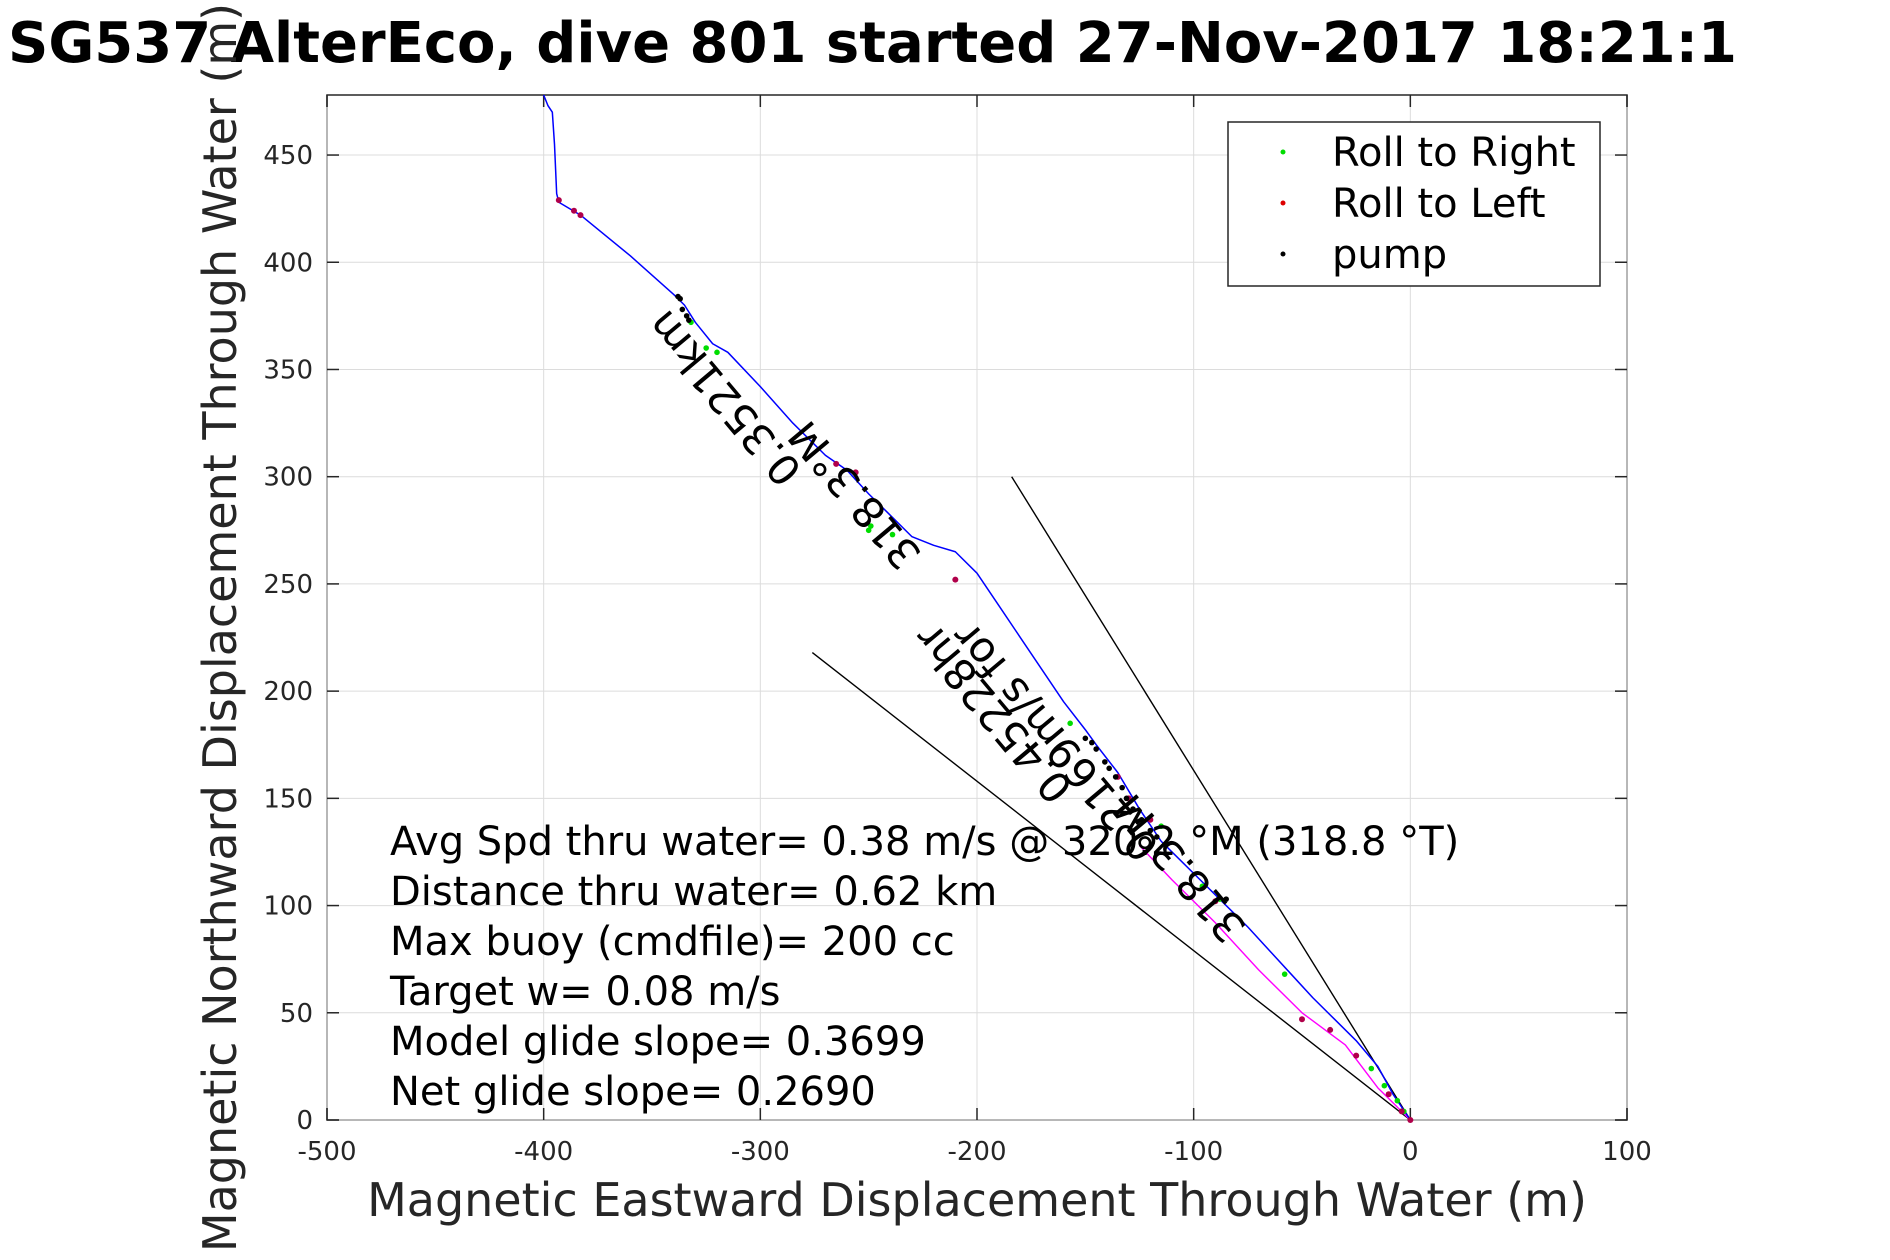 The image size is (1890, 1260). Describe the element at coordinates (1454, 153) in the screenshot. I see `legend-label: Roll to Right` at that location.